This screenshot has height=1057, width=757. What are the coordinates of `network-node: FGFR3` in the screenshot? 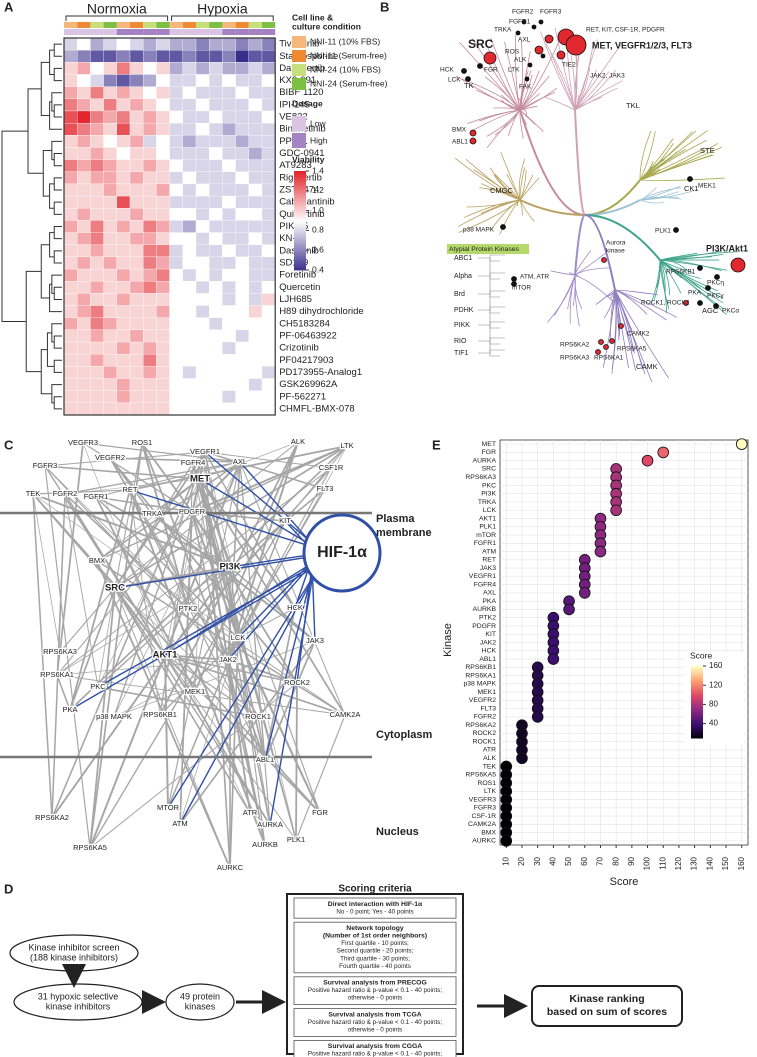 It's located at (45, 465).